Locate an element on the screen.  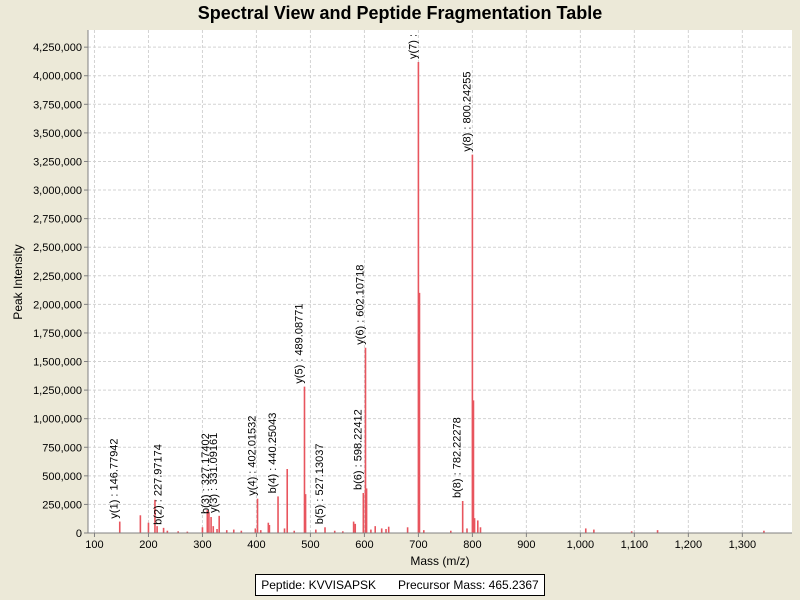
x-tick-label: 200 is located at coordinates (148, 545).